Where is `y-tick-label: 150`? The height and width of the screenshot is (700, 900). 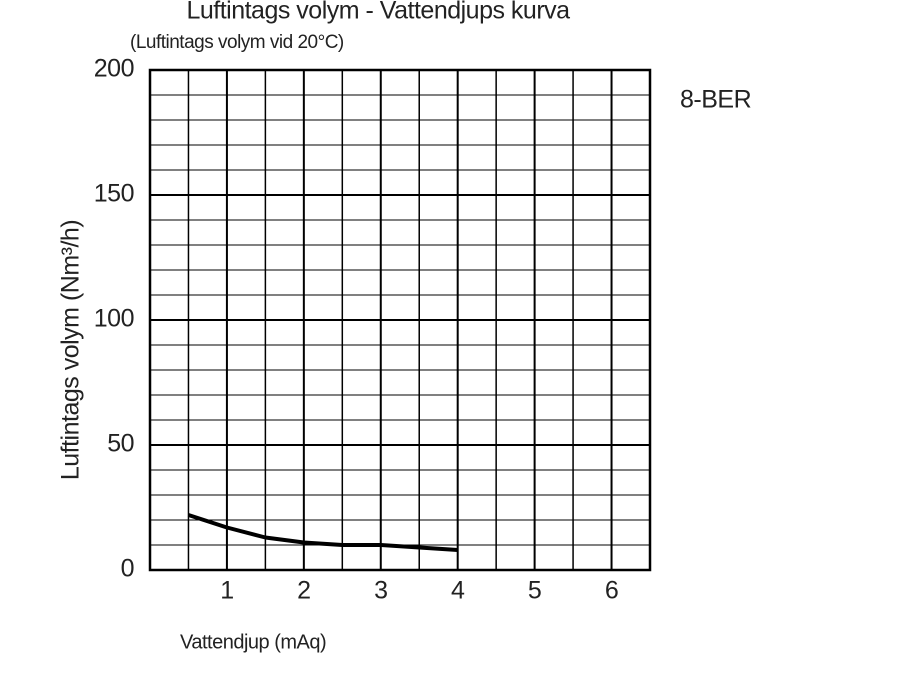
y-tick-label: 150 is located at coordinates (114, 194).